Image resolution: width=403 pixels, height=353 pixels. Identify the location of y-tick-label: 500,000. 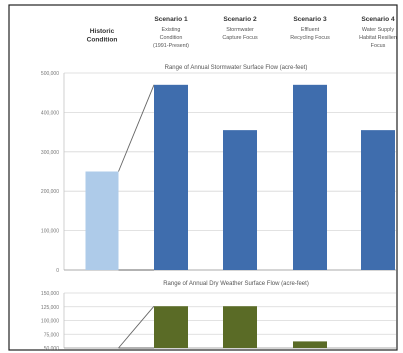
(50, 74).